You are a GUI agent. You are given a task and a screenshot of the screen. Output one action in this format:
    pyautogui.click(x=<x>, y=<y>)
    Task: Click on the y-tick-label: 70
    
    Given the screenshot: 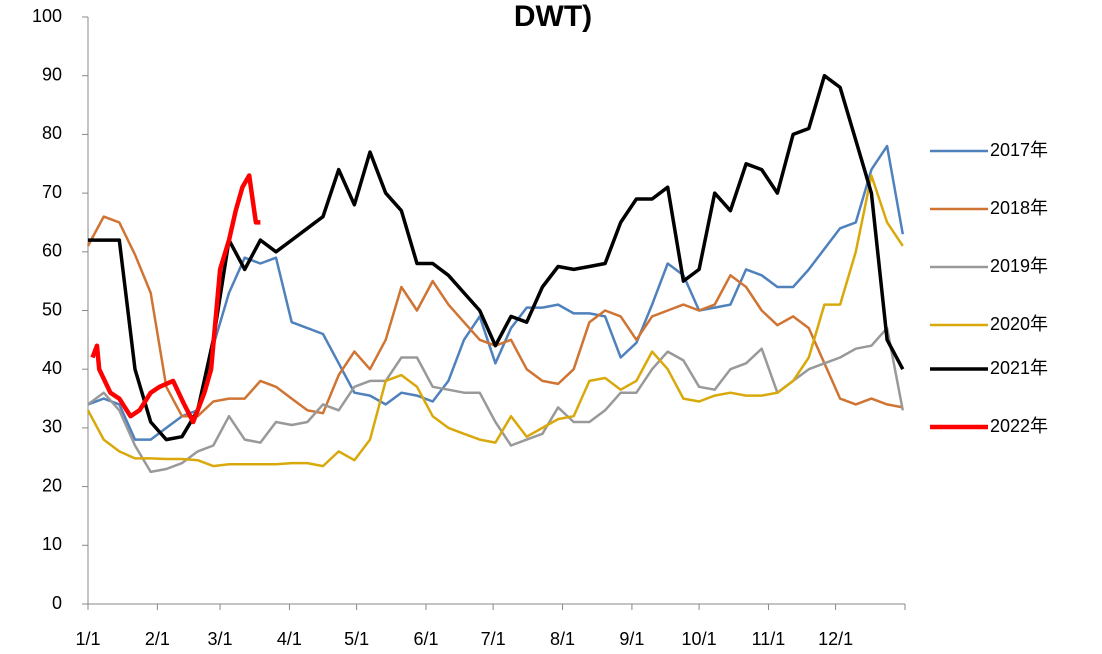 What is the action you would take?
    pyautogui.click(x=52, y=192)
    